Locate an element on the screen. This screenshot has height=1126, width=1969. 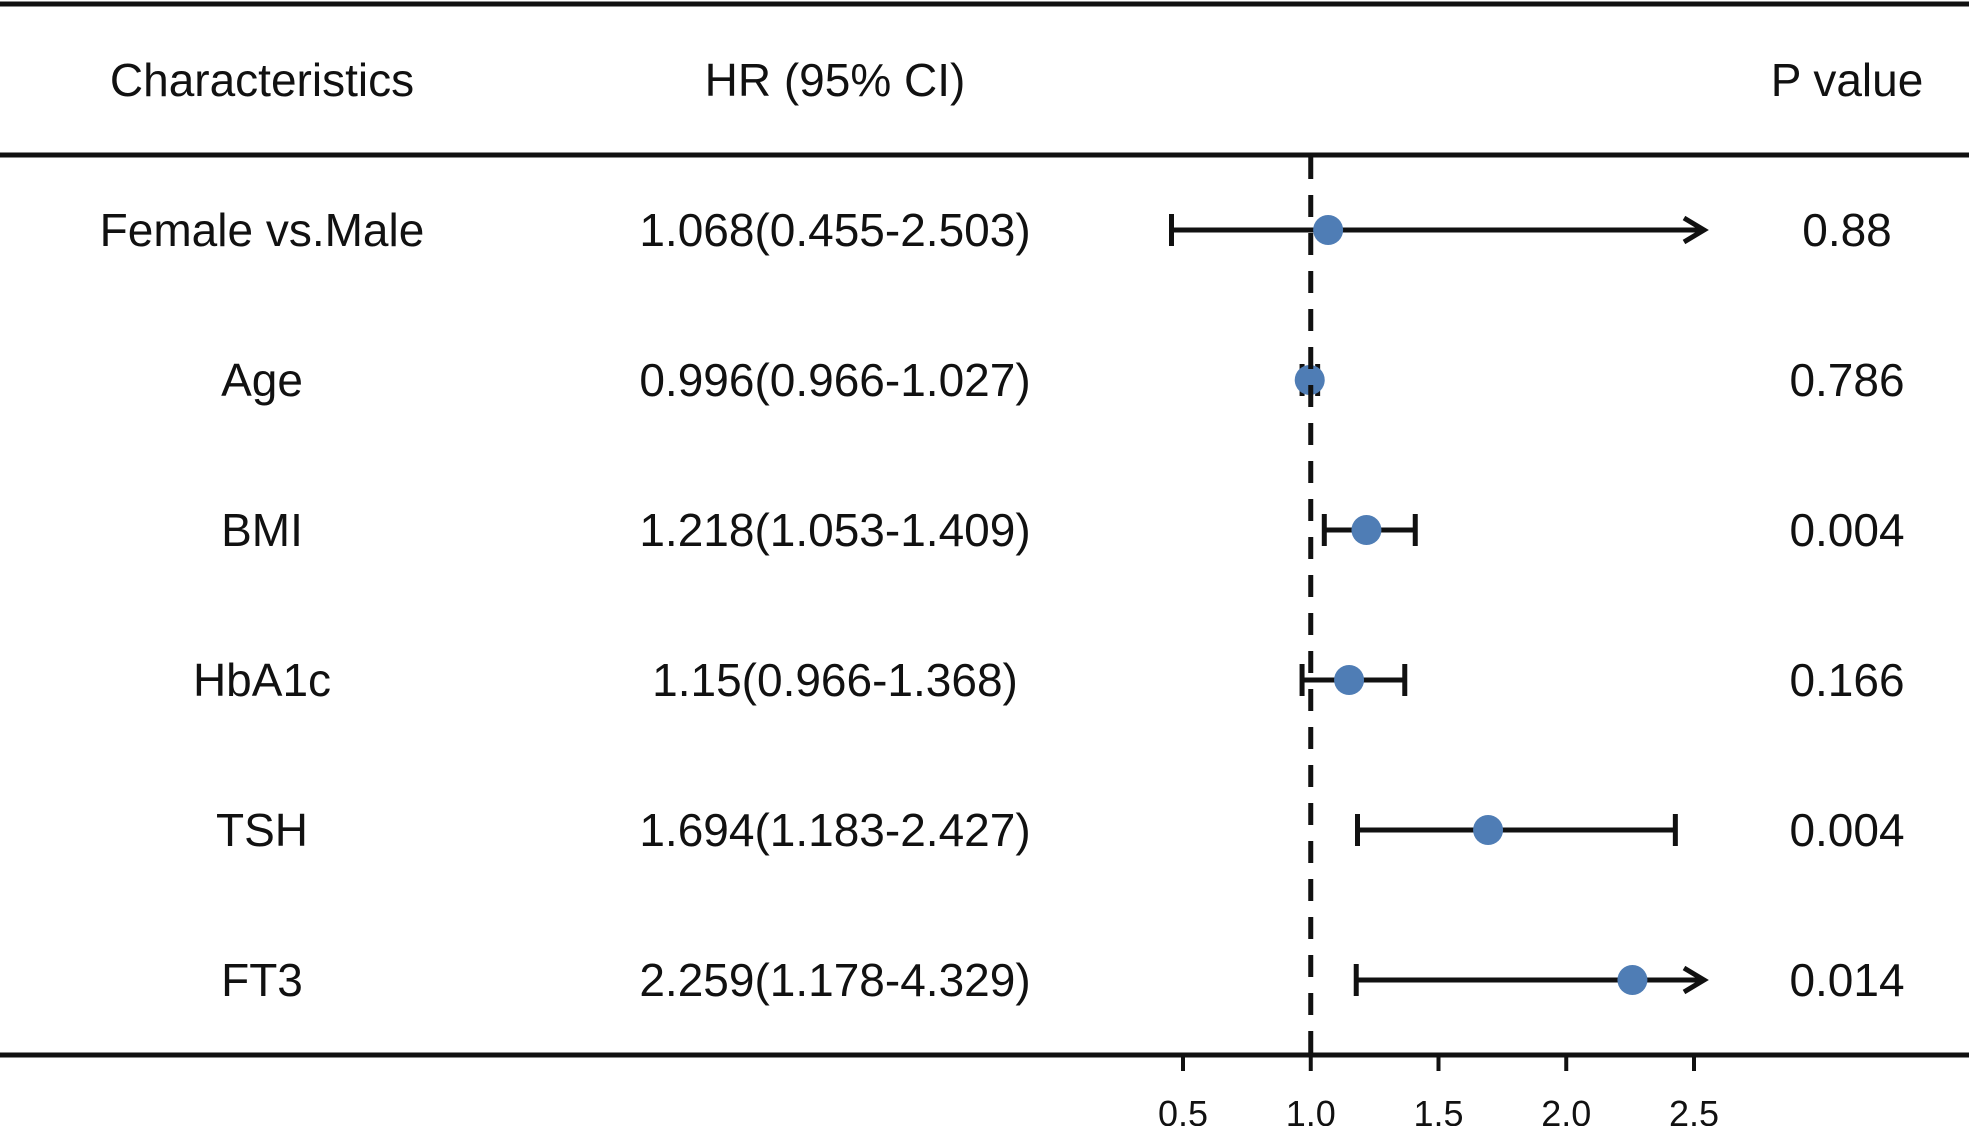
row-label: TSH is located at coordinates (262, 830).